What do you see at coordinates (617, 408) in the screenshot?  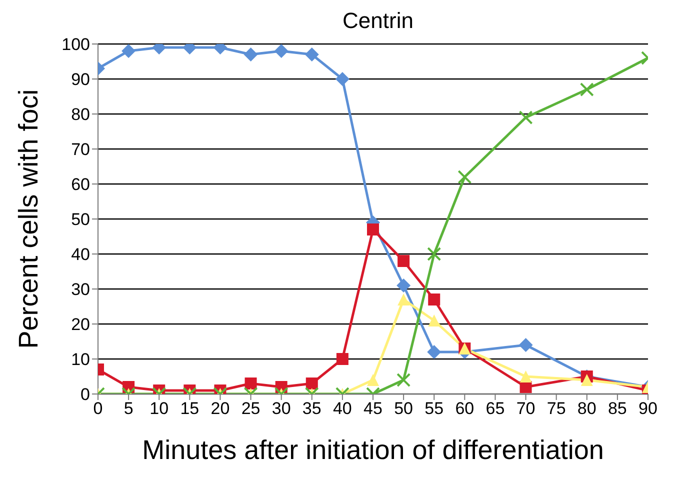 I see `x-tick-label: 85` at bounding box center [617, 408].